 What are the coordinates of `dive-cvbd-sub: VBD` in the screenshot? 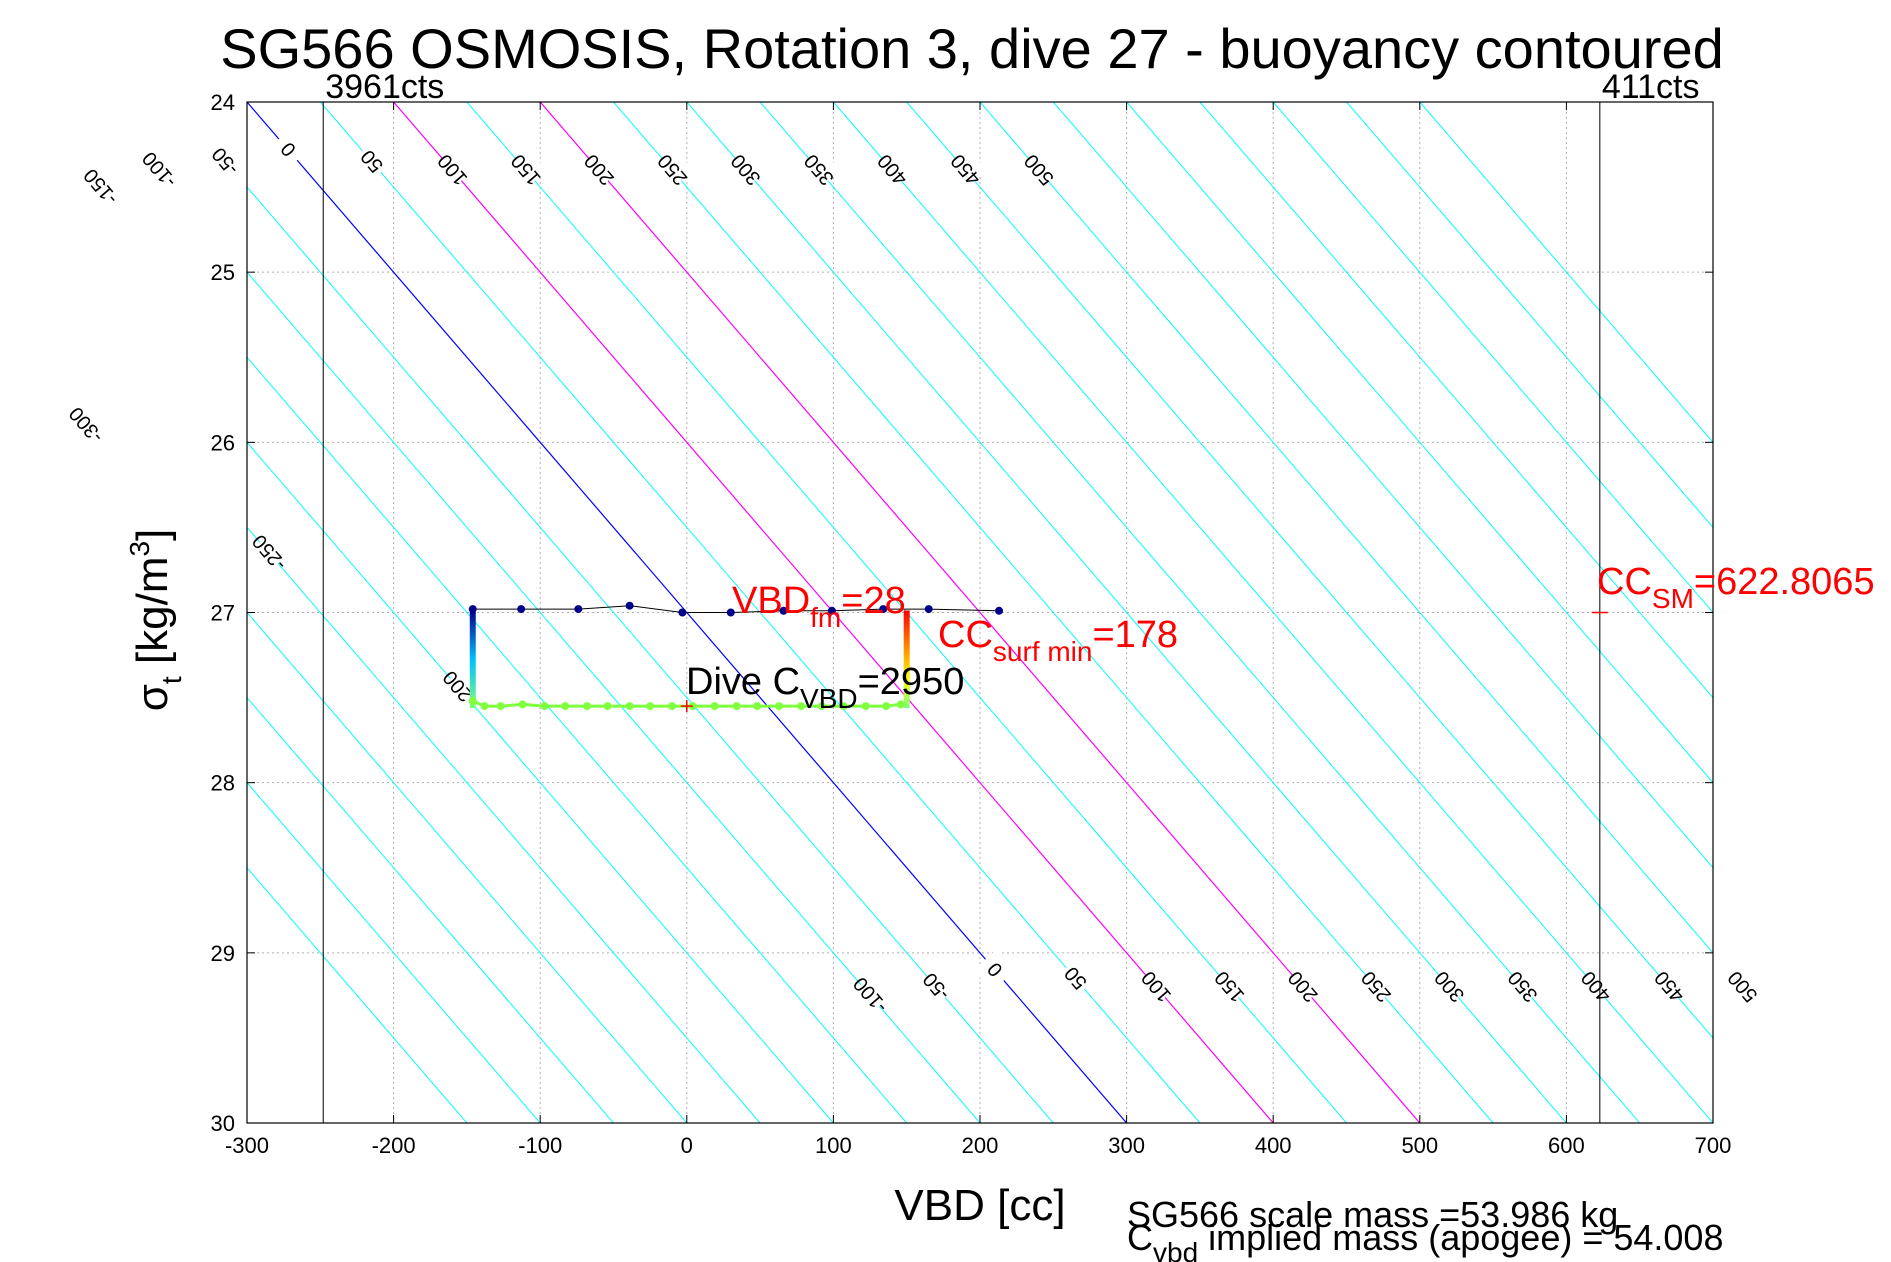 It's located at (829, 698).